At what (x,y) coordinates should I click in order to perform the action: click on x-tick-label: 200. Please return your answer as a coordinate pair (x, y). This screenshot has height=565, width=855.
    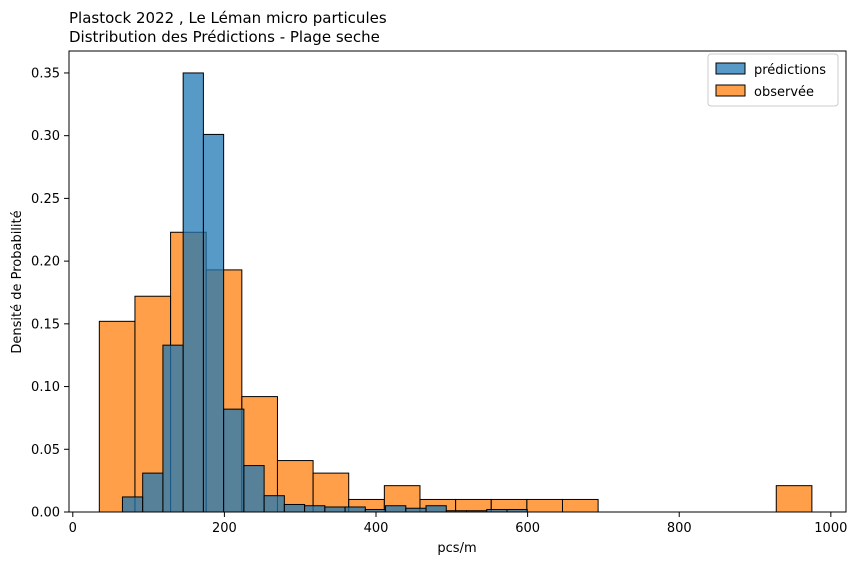
    Looking at the image, I should click on (224, 528).